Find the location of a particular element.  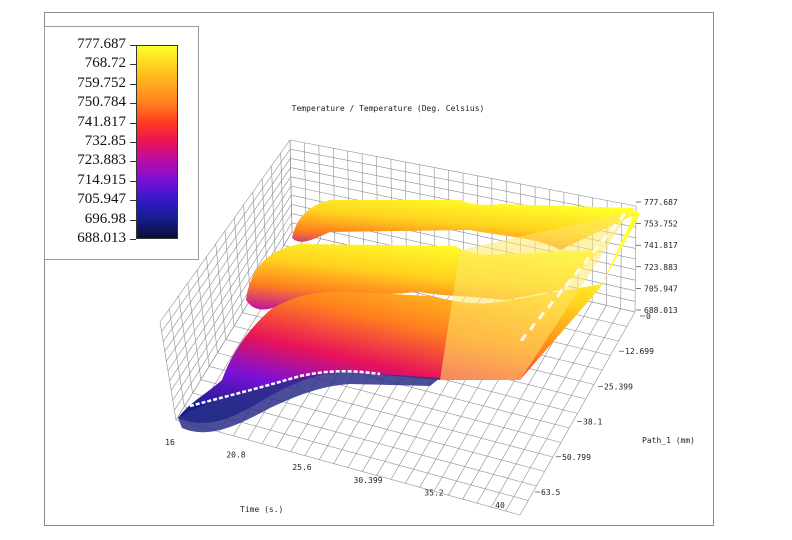

colorbar-label: 759.752 is located at coordinates (101, 82).